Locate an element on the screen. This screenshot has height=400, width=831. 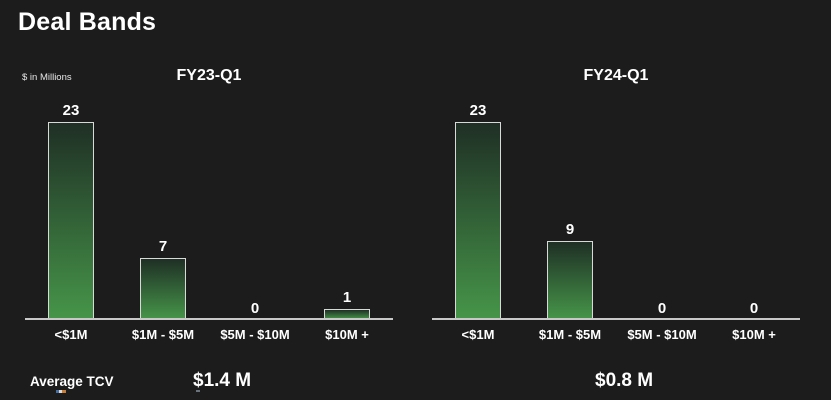
bar-value-label: 1 is located at coordinates (347, 297).